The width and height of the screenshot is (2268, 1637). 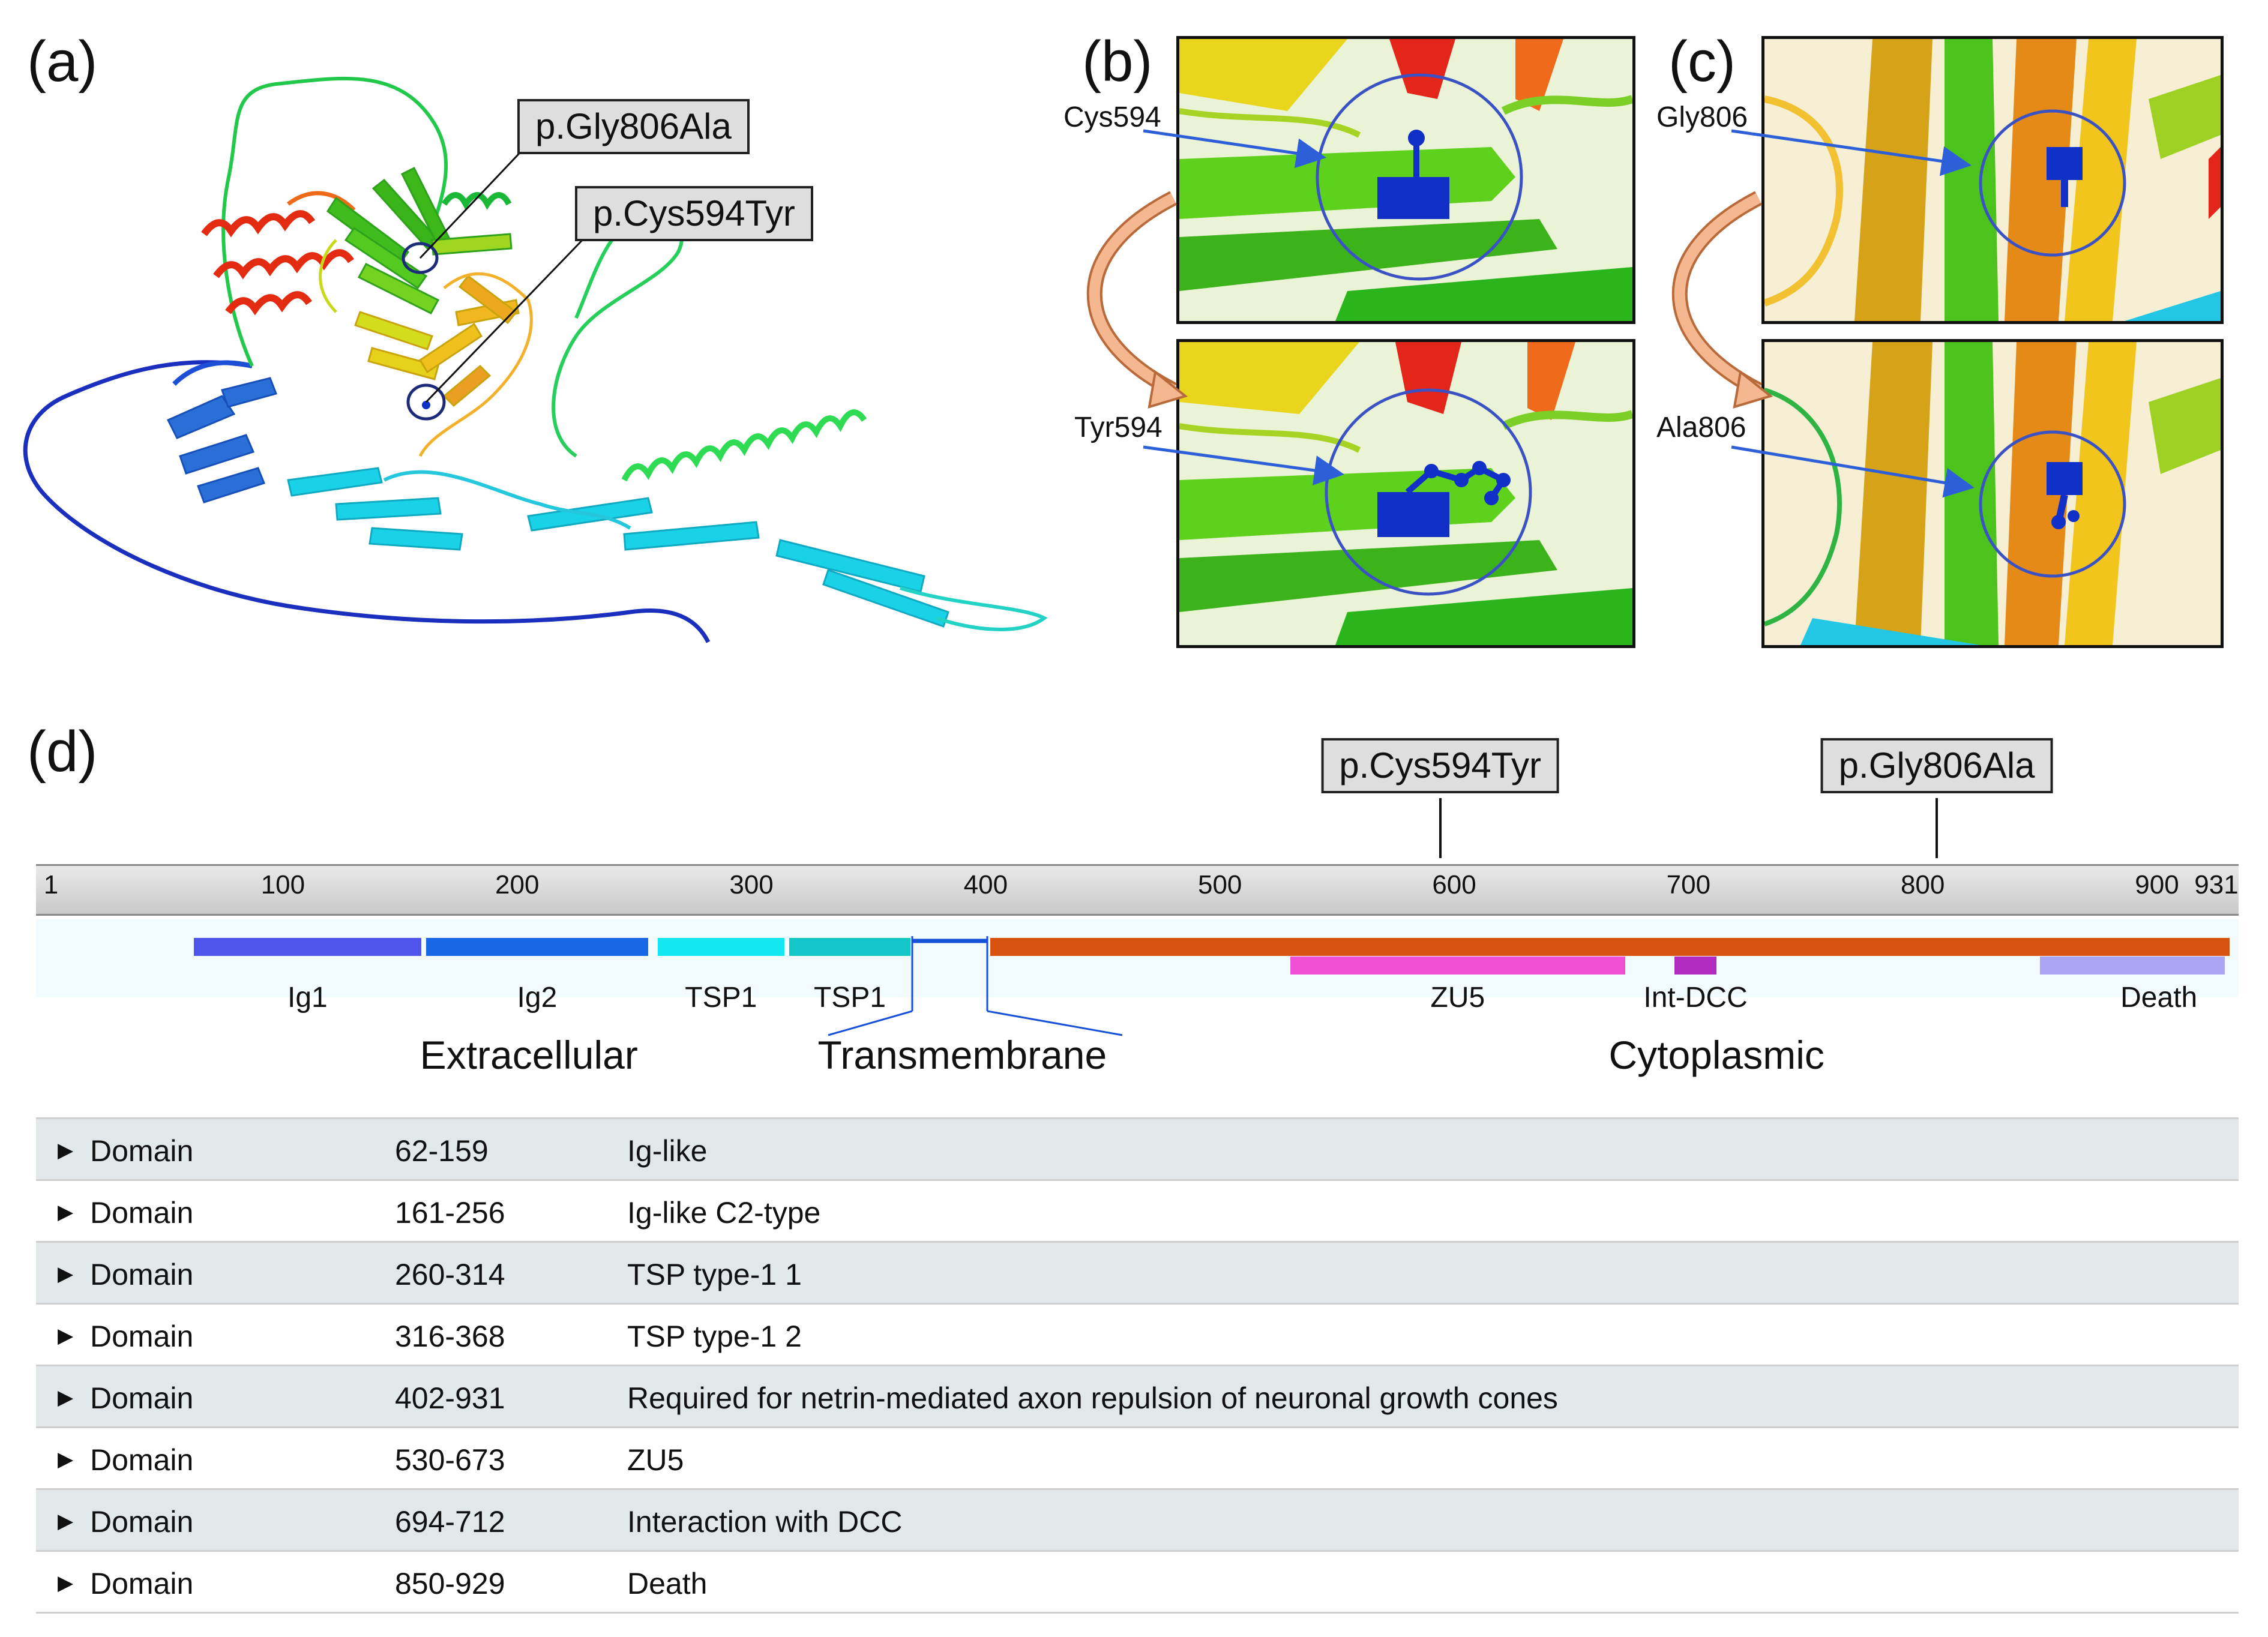 What do you see at coordinates (765, 1522) in the screenshot?
I see `feature-description: Interaction with DCC` at bounding box center [765, 1522].